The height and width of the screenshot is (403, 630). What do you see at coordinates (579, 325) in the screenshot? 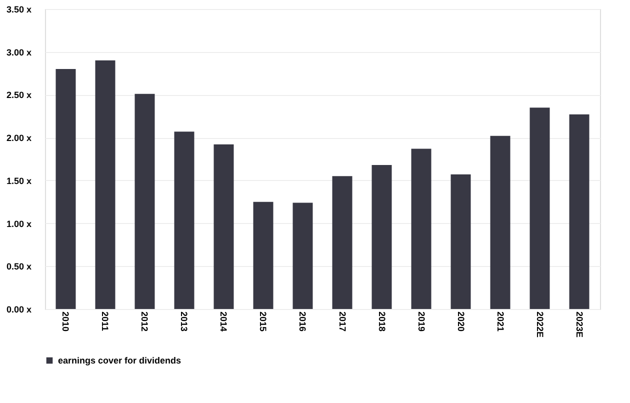
I see `x-tick-label: 2023E` at bounding box center [579, 325].